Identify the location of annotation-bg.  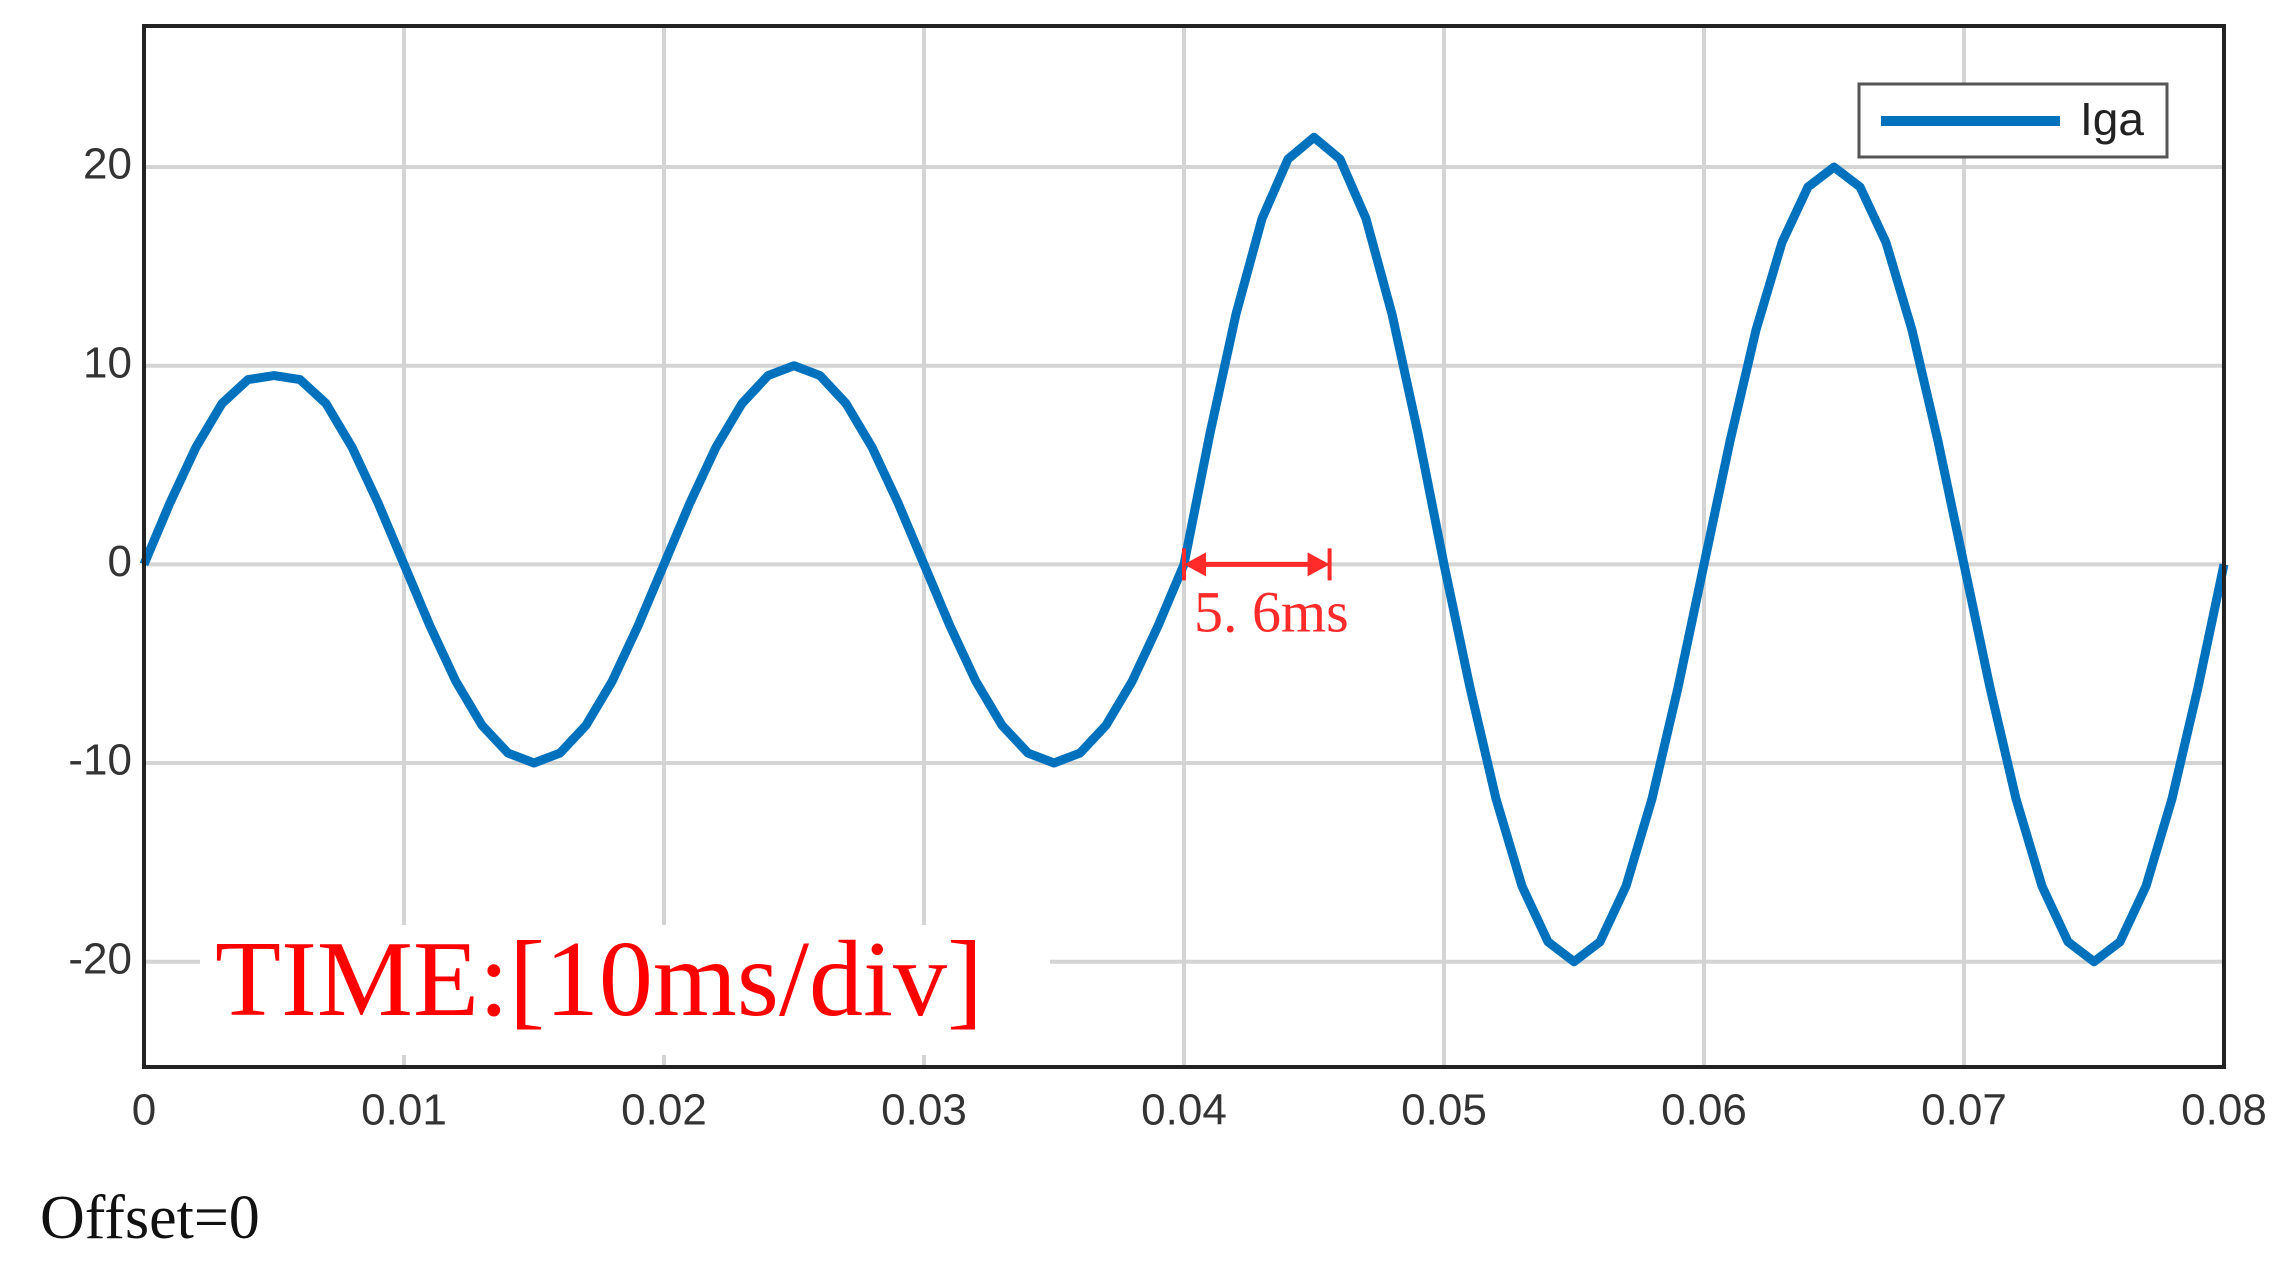
(625, 990).